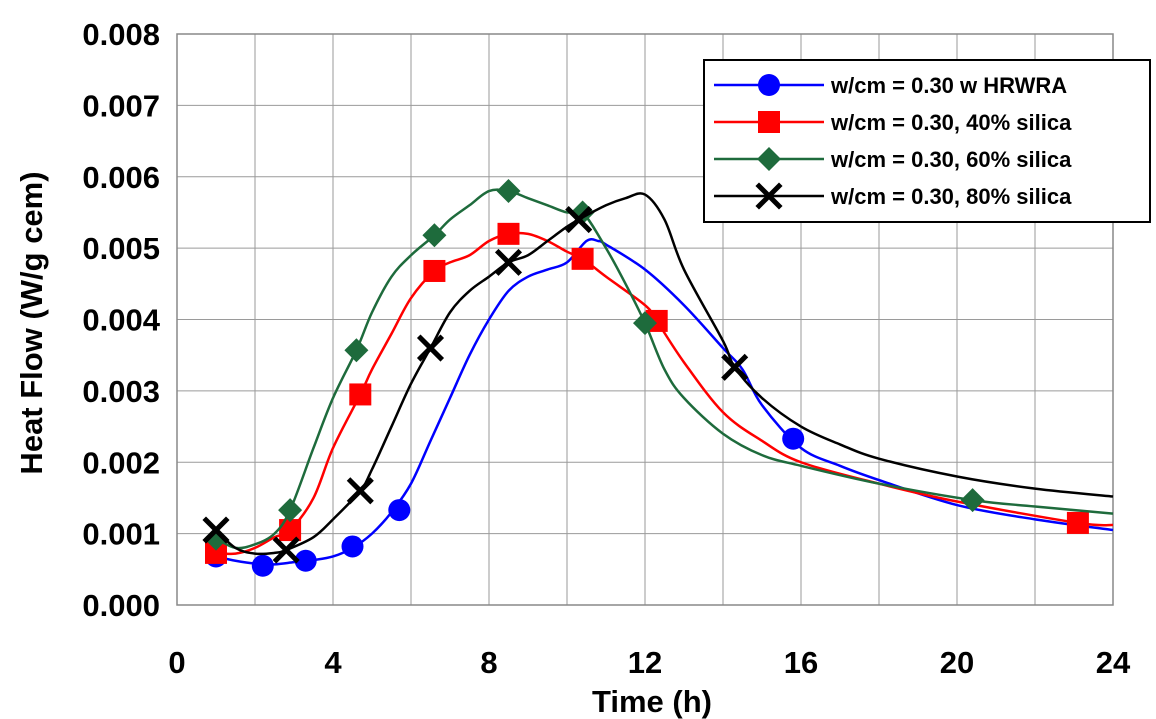 This screenshot has height=719, width=1156. Describe the element at coordinates (948, 85) in the screenshot. I see `legend-label: w/cm = 0.30 w HRWRA` at that location.